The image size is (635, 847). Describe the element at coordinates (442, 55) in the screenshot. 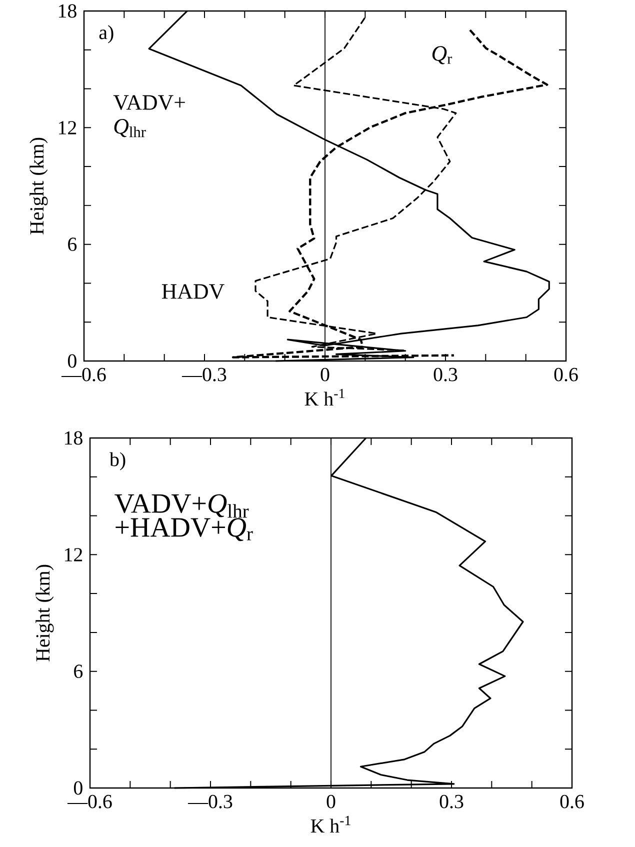

I see `series-label: Q$_{r}$` at that location.